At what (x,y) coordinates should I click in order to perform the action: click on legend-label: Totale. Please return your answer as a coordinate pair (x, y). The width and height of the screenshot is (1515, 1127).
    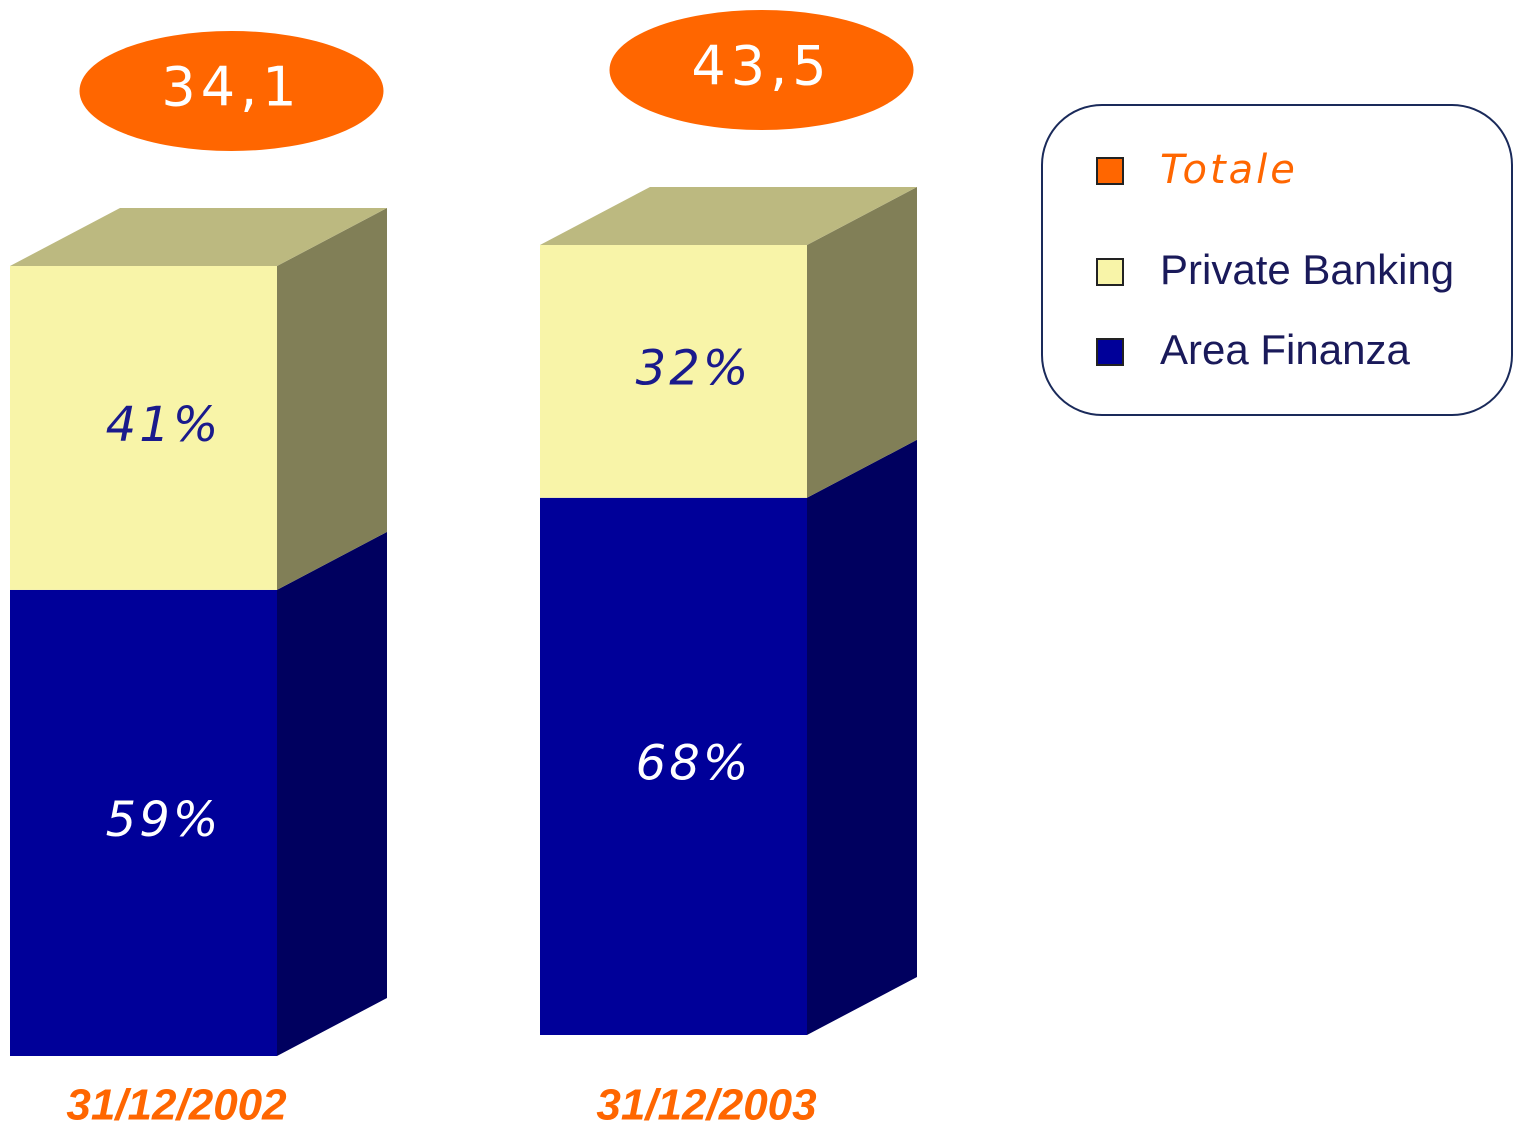
    Looking at the image, I should click on (1229, 170).